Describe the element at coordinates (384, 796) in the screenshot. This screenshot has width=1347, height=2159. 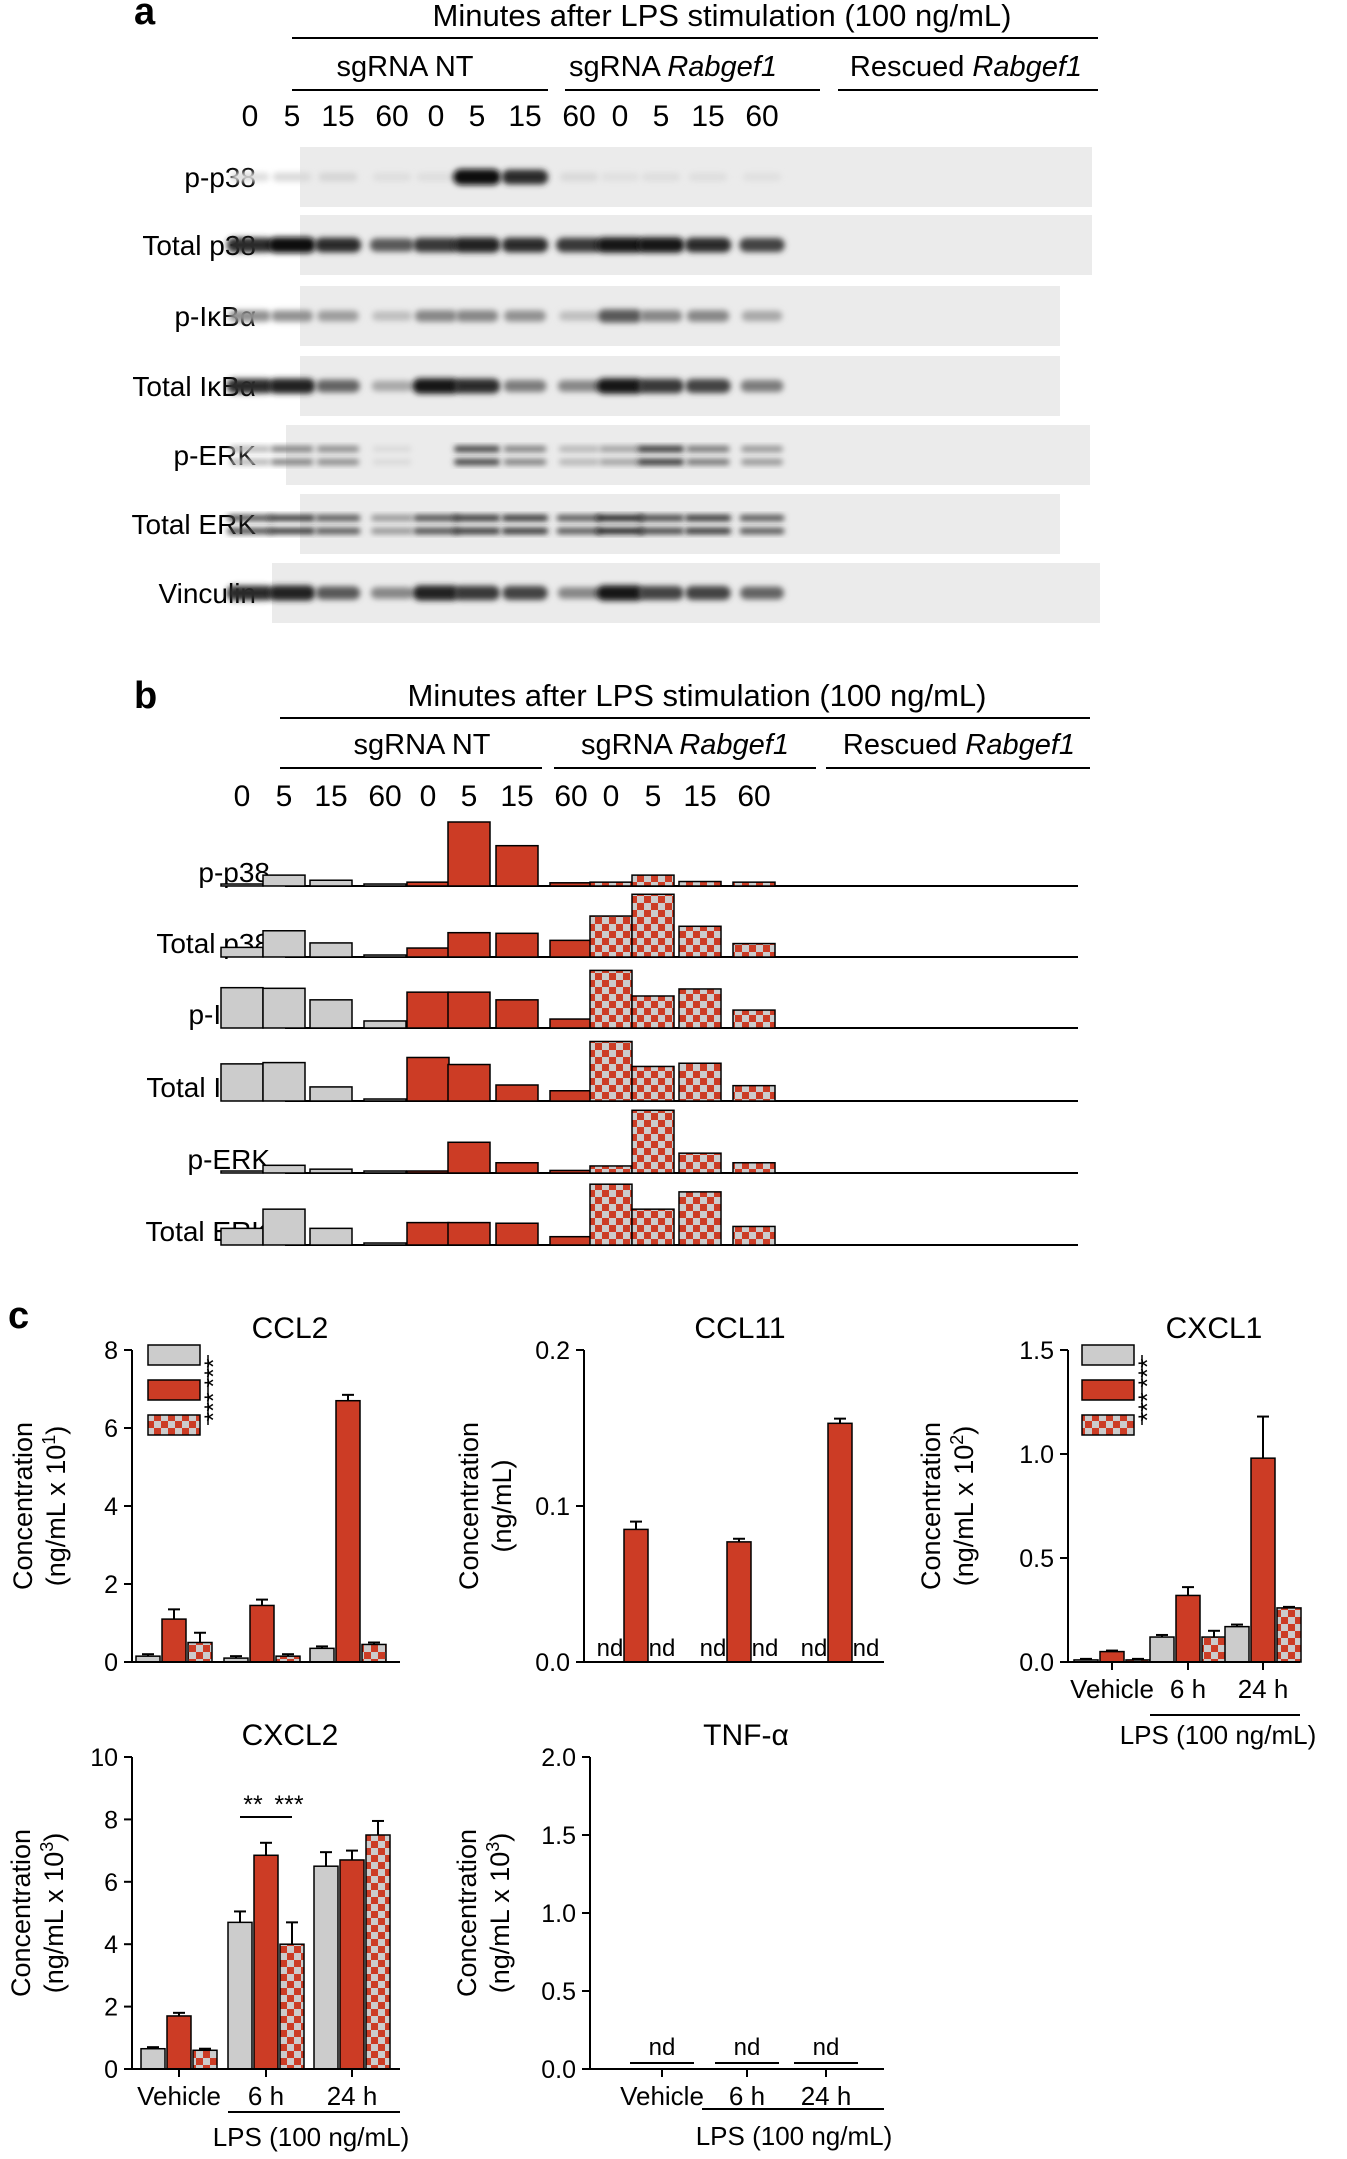
I see `timepoint-b-3: 60` at that location.